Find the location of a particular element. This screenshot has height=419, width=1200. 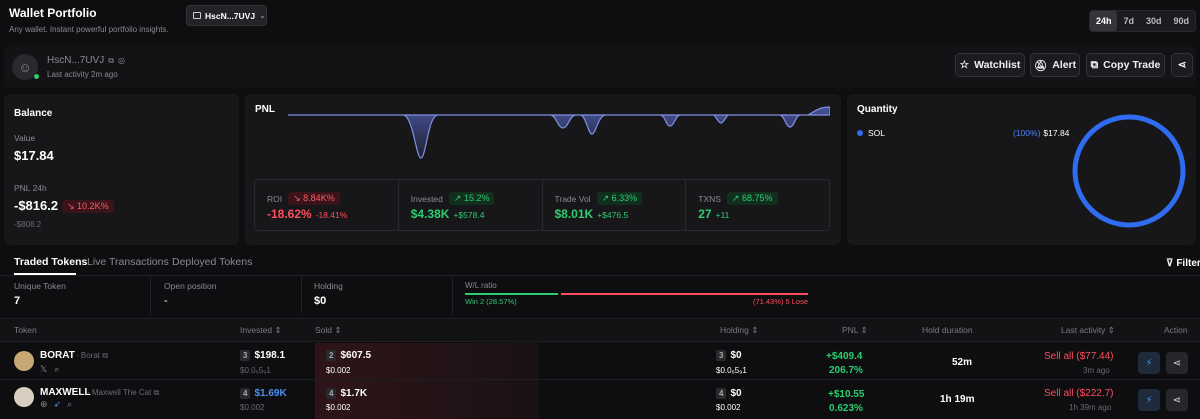

globe-icon: ⊕ is located at coordinates (44, 404).